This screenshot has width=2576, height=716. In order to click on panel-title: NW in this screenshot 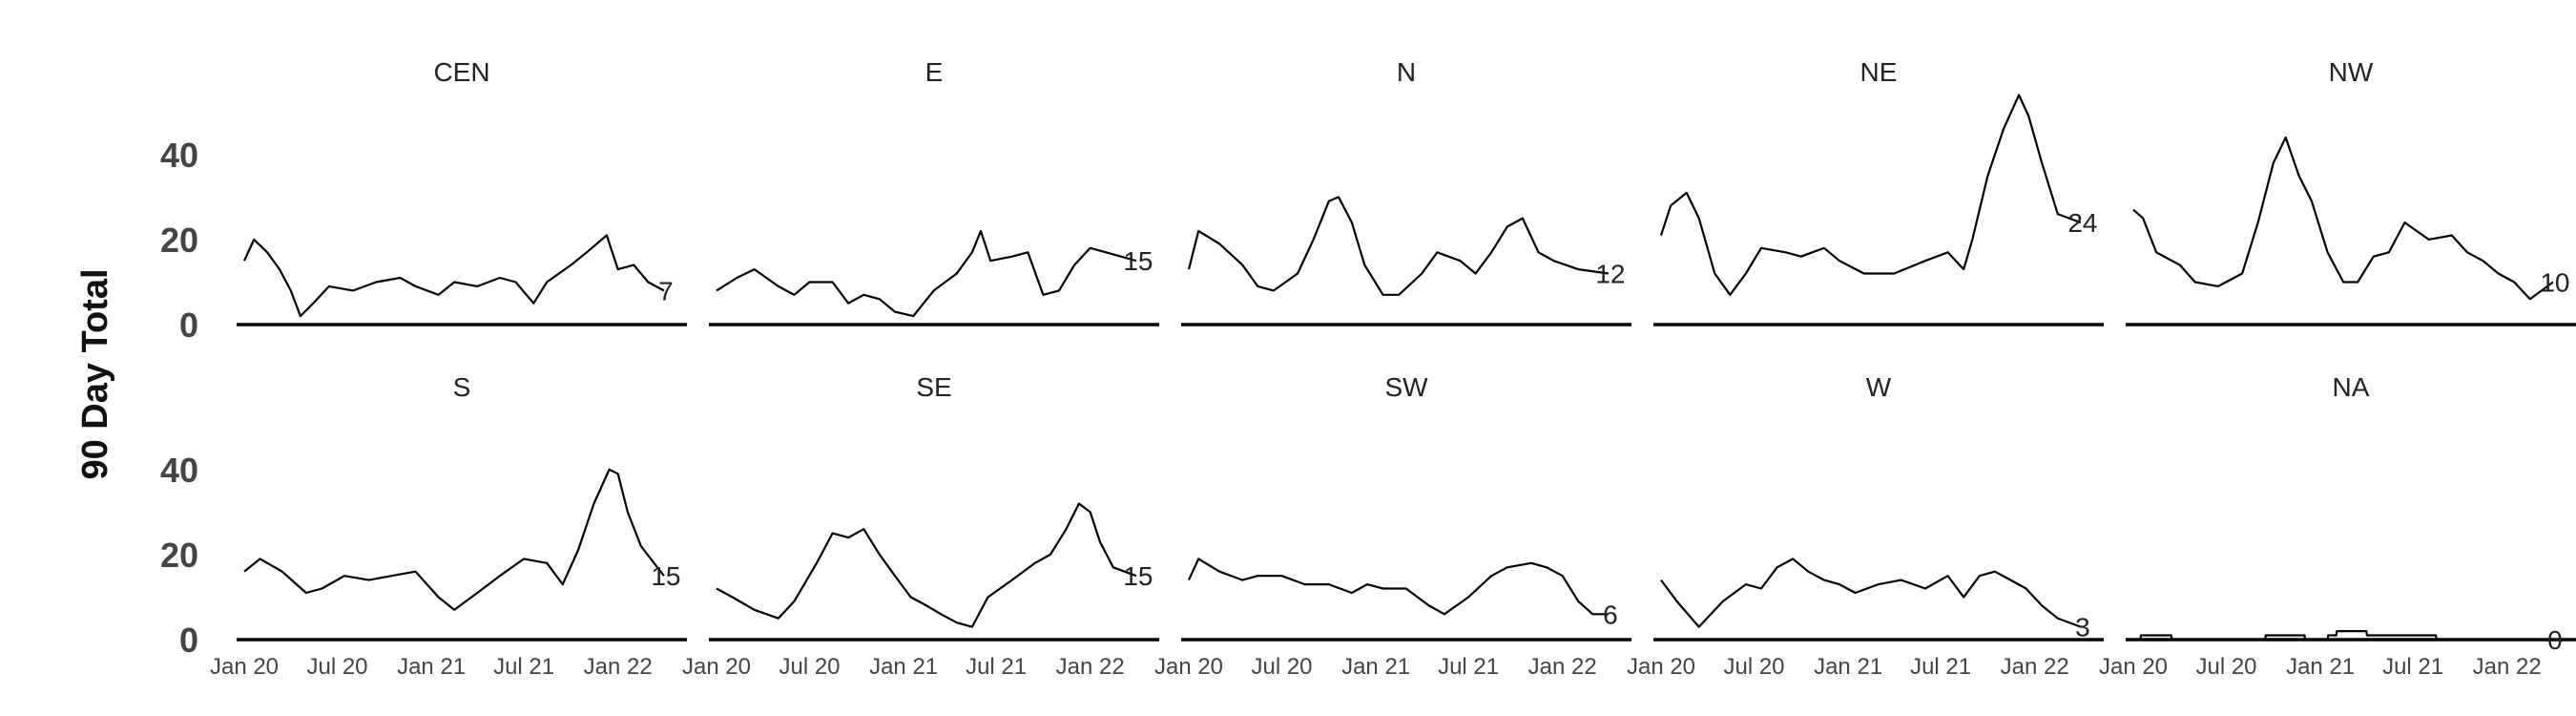, I will do `click(2351, 72)`.